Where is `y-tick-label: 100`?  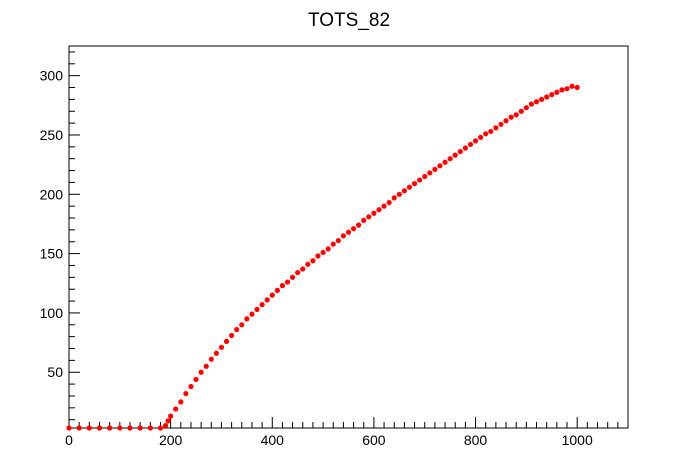
y-tick-label: 100 is located at coordinates (52, 313).